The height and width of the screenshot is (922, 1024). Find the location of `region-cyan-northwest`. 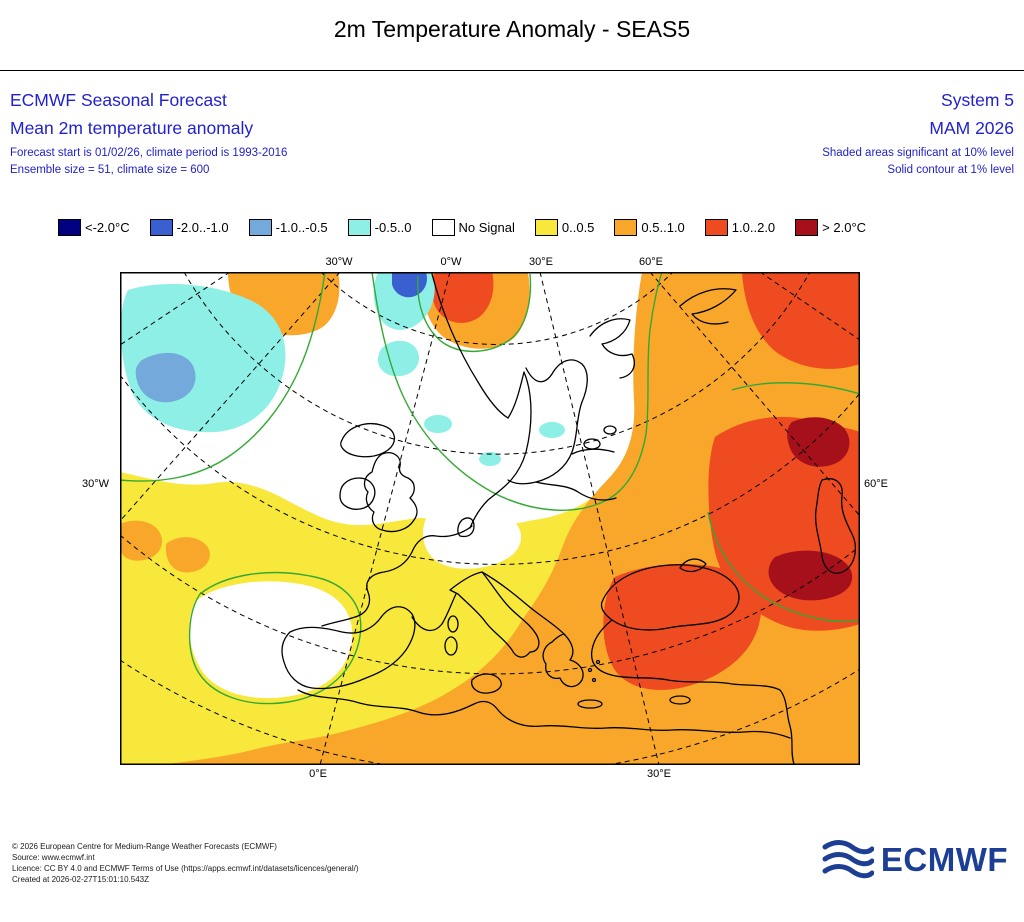

region-cyan-northwest is located at coordinates (203, 358).